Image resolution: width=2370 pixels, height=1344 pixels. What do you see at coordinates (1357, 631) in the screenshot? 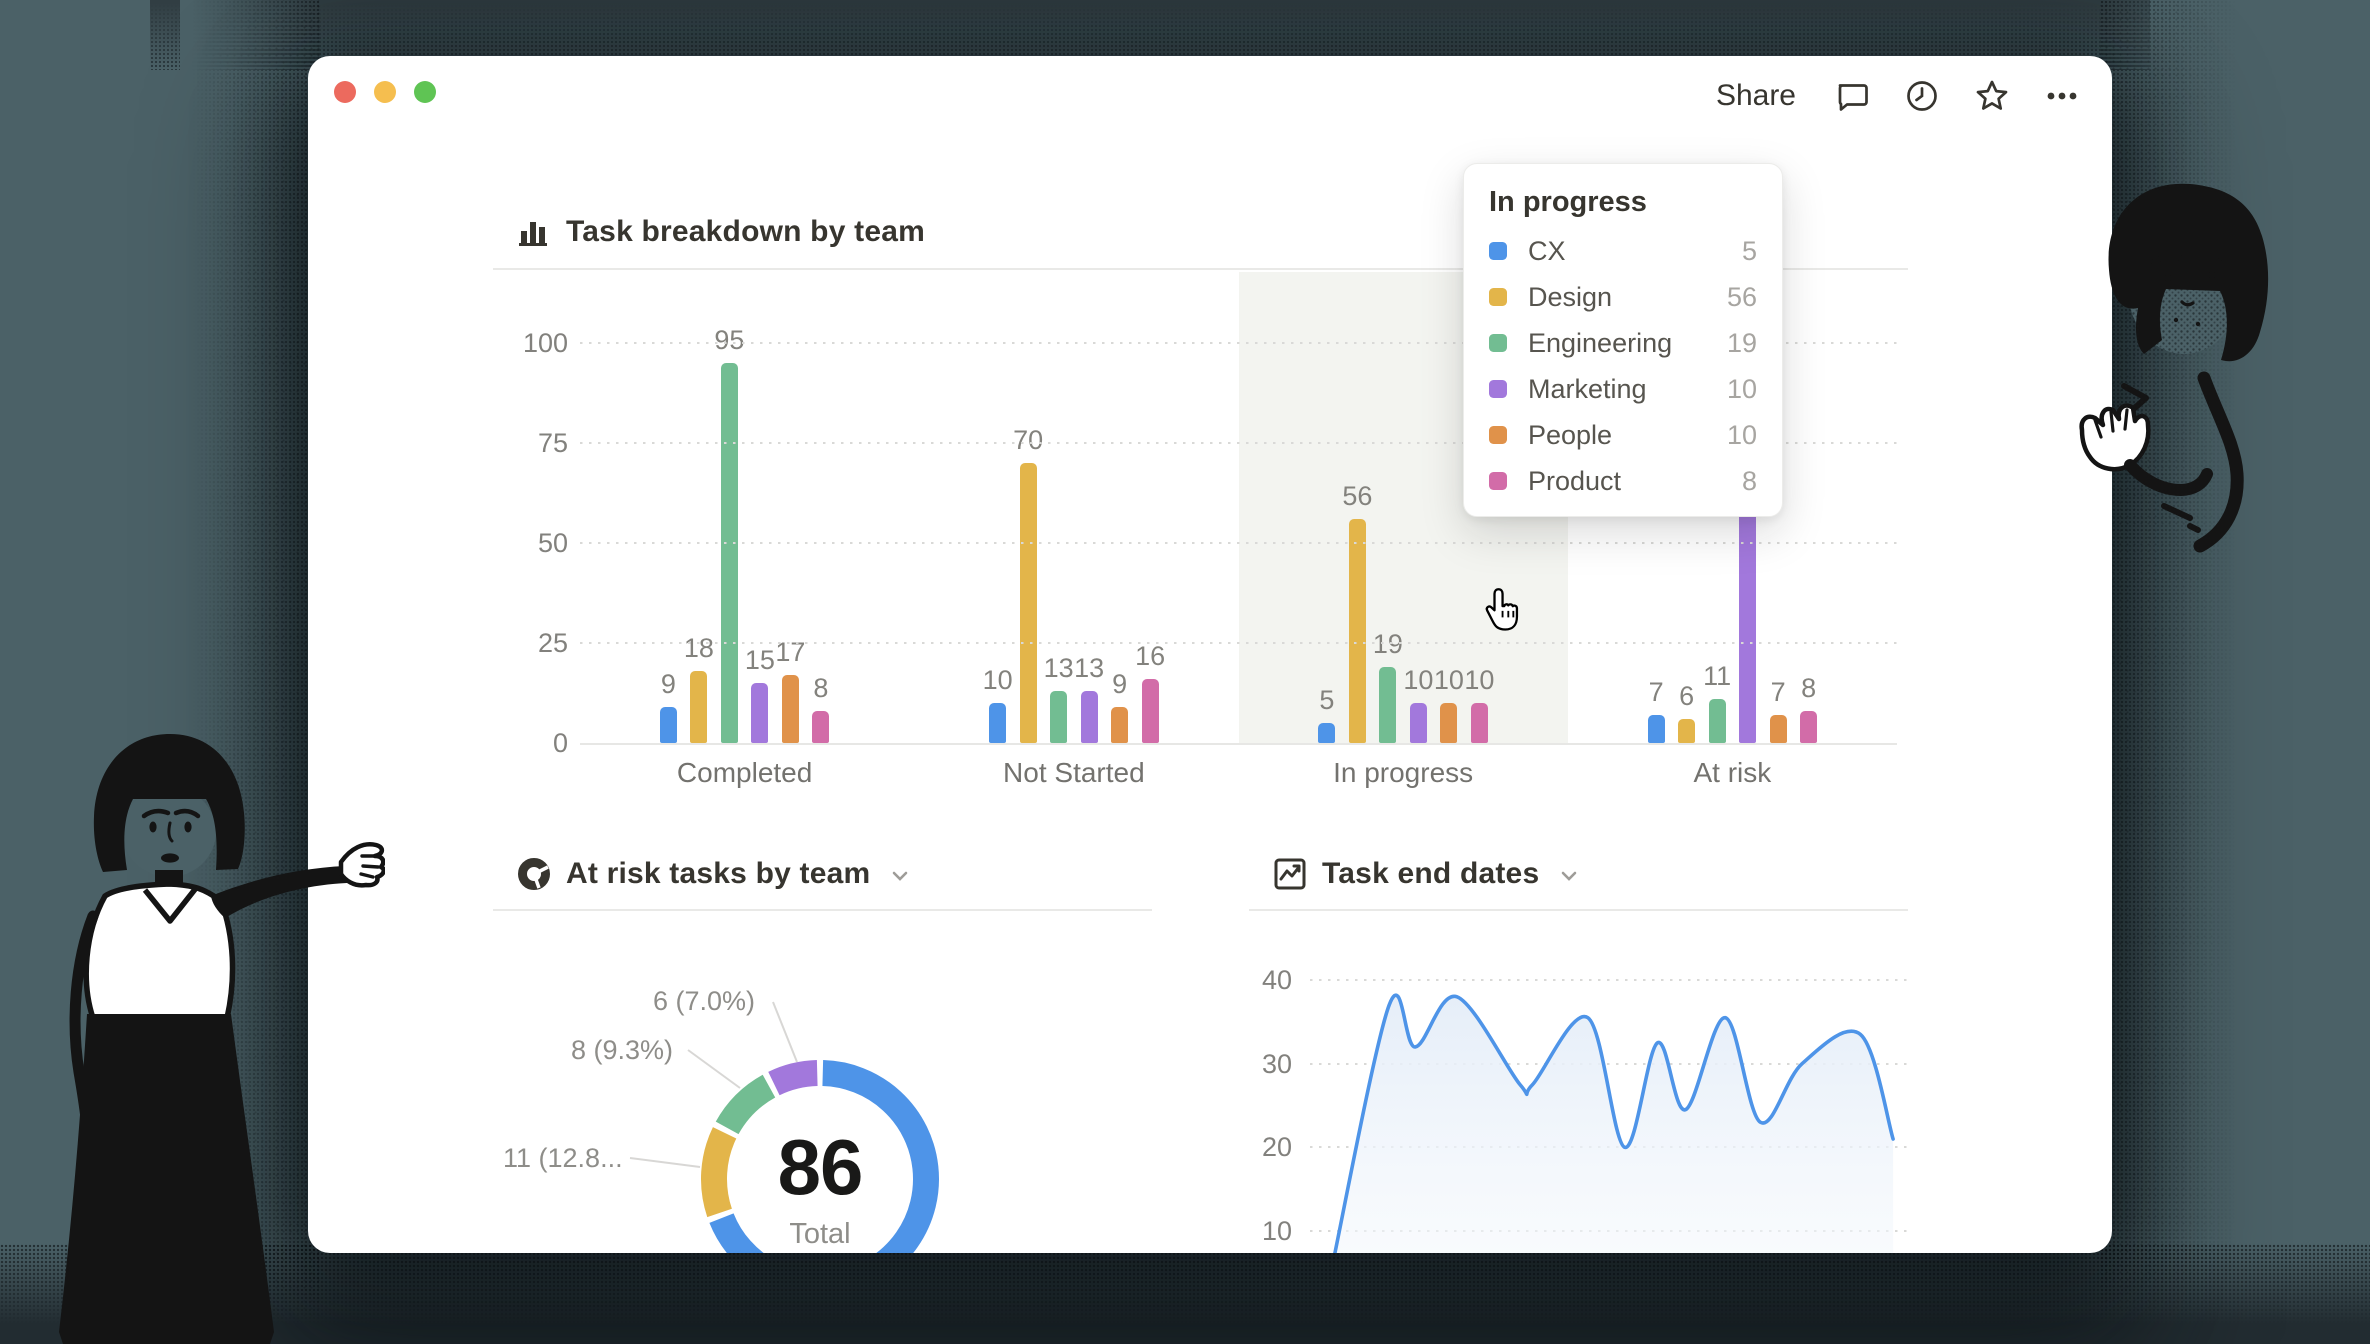
I see `bar-in-progress-design` at bounding box center [1357, 631].